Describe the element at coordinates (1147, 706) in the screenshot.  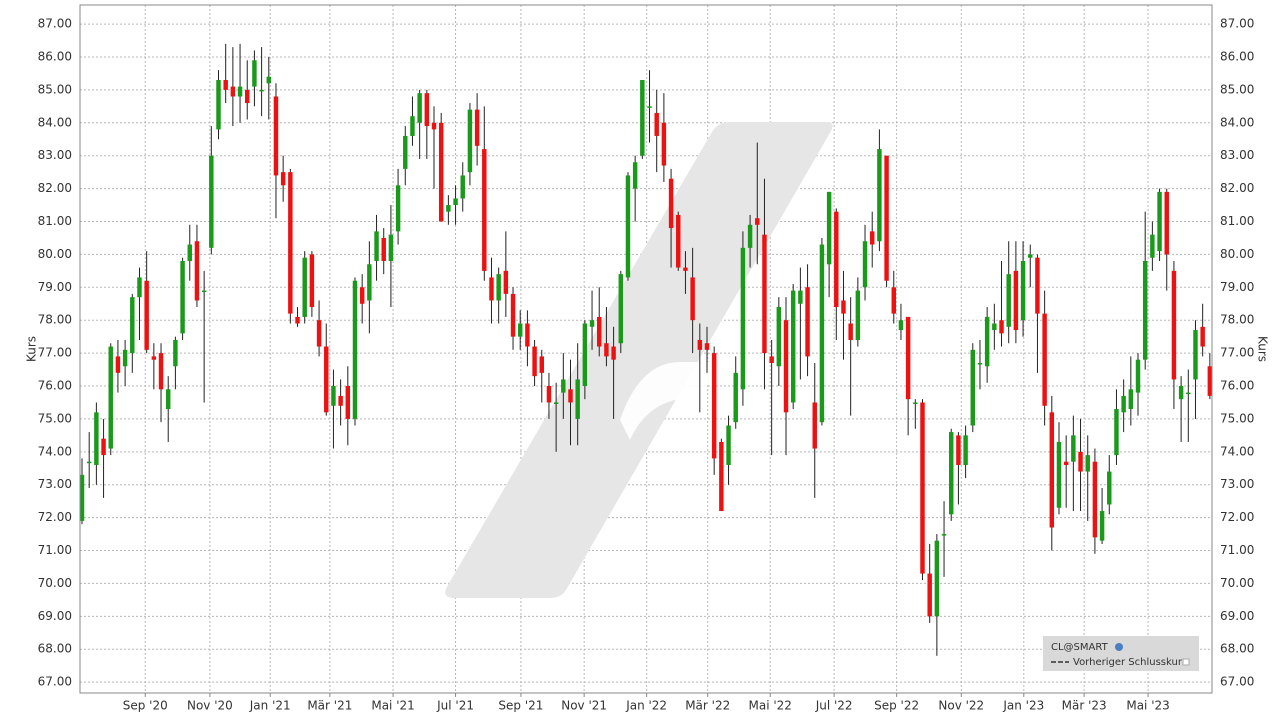
I see `x-tick-label: Mai '23` at that location.